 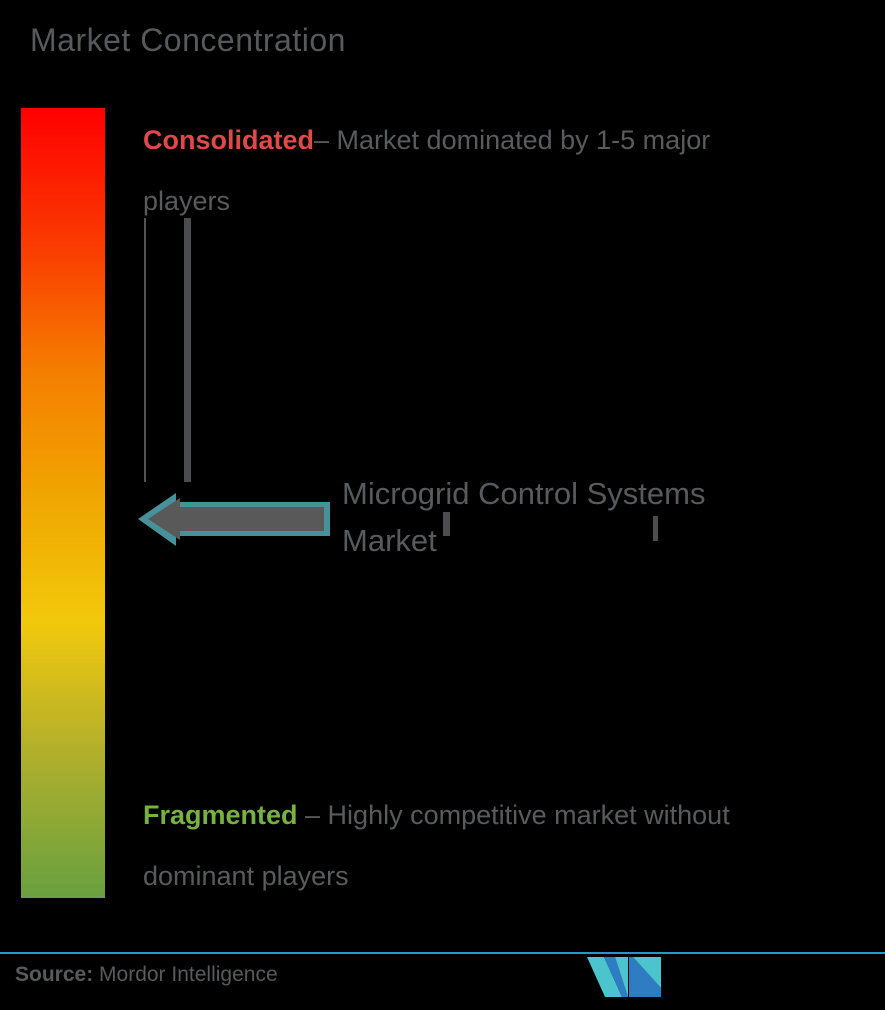 What do you see at coordinates (188, 40) in the screenshot?
I see `page-title: Market Concentration` at bounding box center [188, 40].